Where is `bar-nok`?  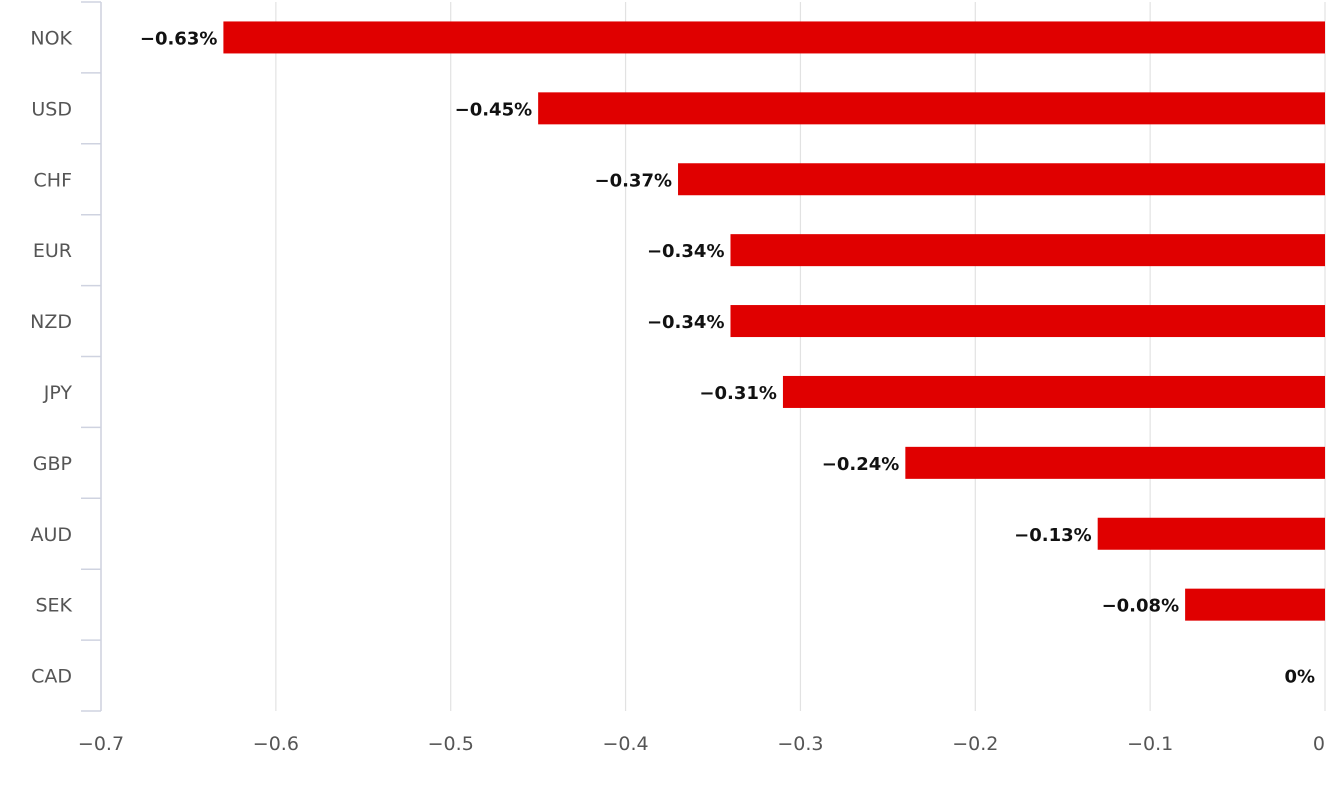
bar-nok is located at coordinates (774, 37).